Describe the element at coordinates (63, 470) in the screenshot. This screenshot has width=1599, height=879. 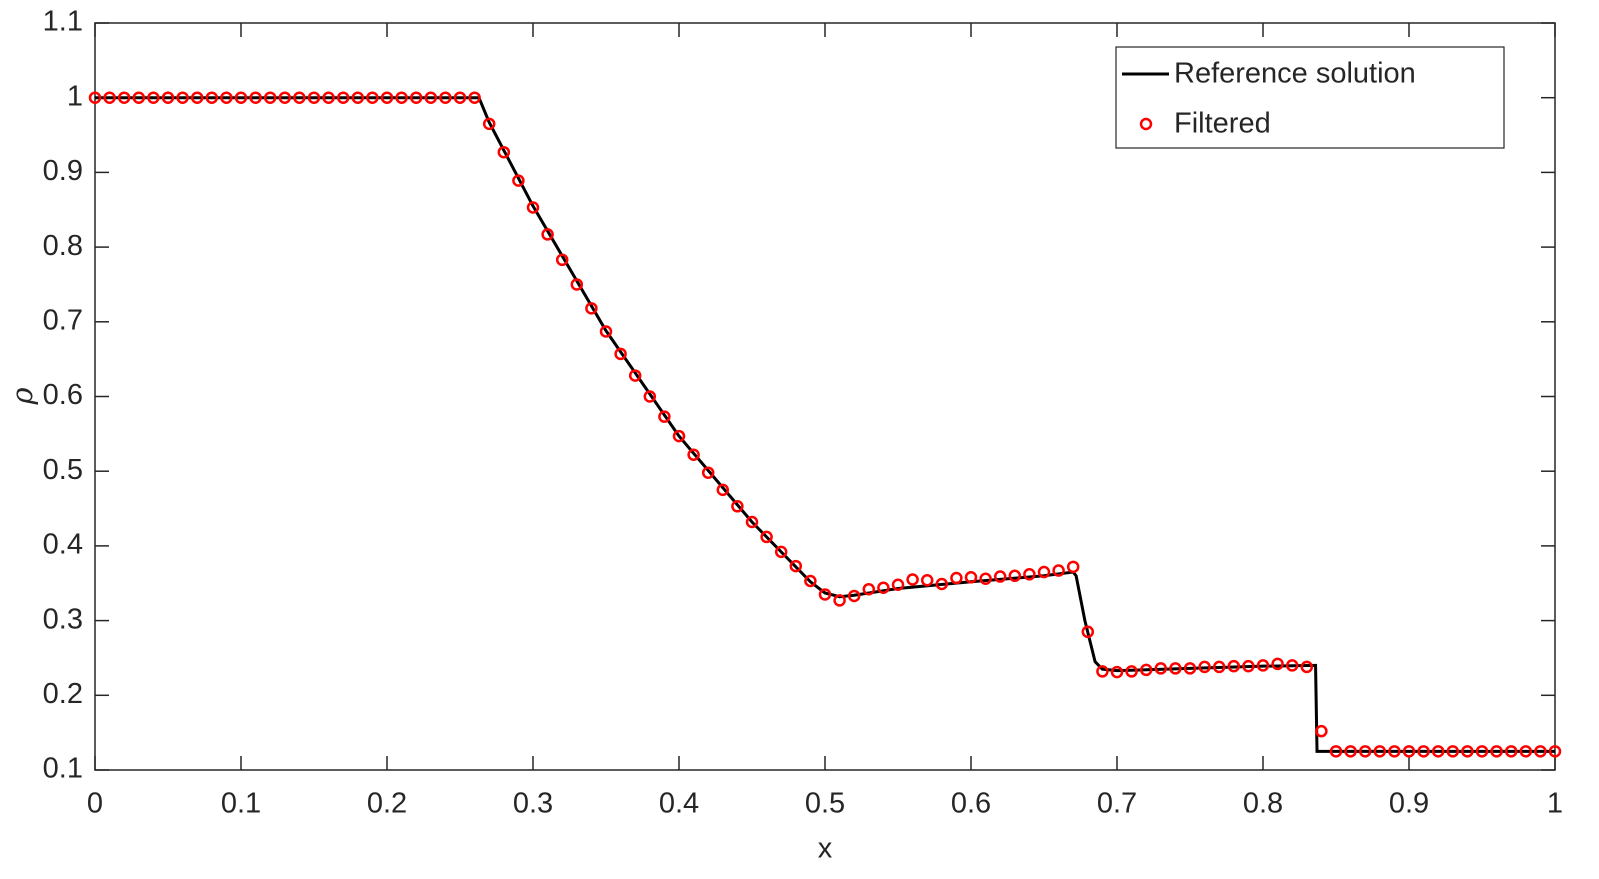
I see `y-tick-label: 0.5` at that location.